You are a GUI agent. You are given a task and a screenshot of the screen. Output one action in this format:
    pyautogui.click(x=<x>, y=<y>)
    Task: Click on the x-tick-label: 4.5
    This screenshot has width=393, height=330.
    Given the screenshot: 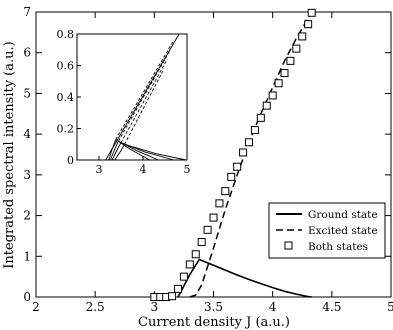 What is the action you would take?
    pyautogui.click(x=331, y=307)
    